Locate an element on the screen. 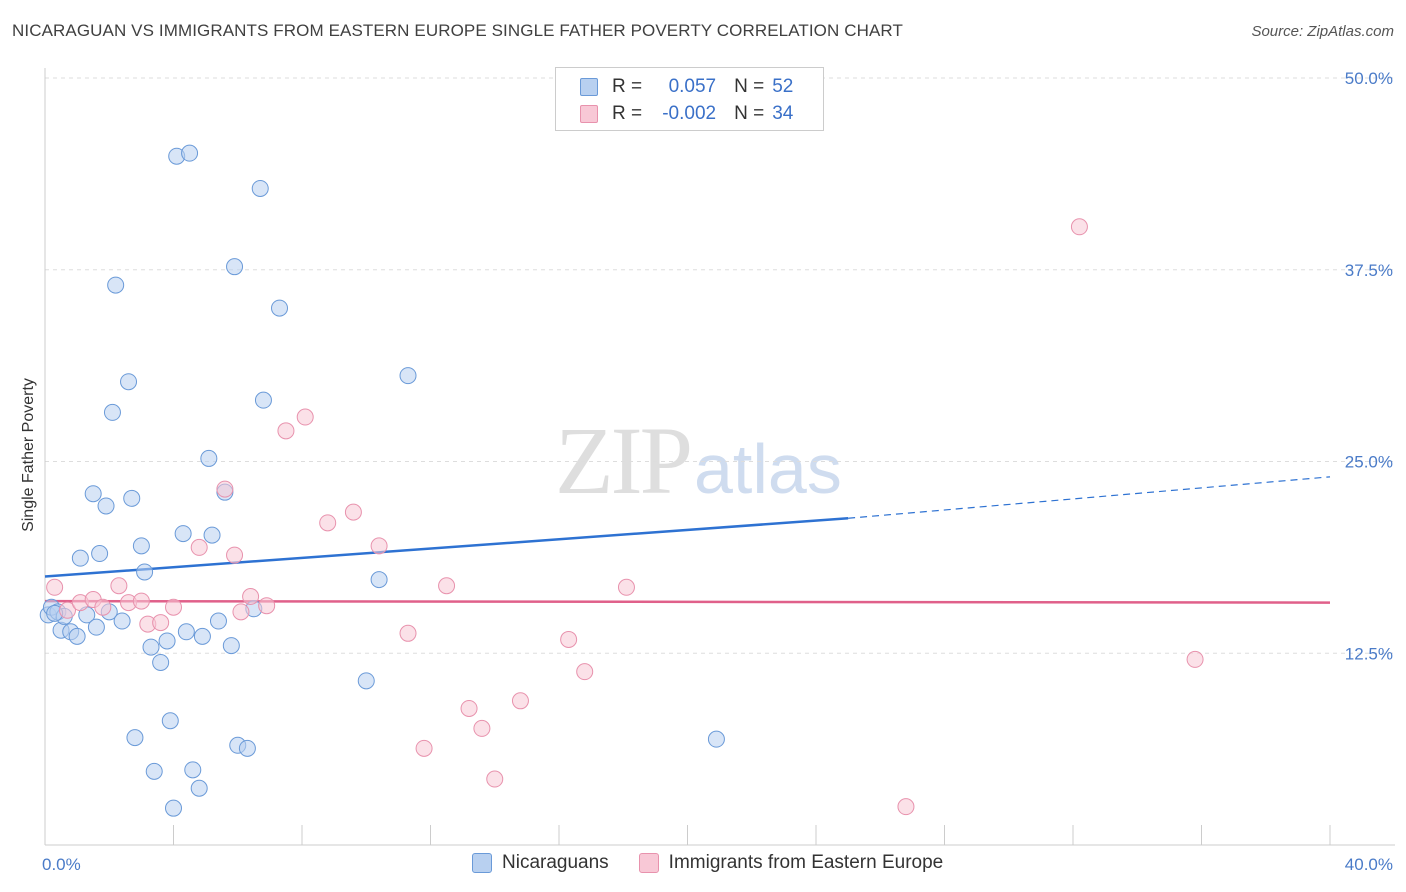  legend-swatch-blue is located at coordinates (589, 87).